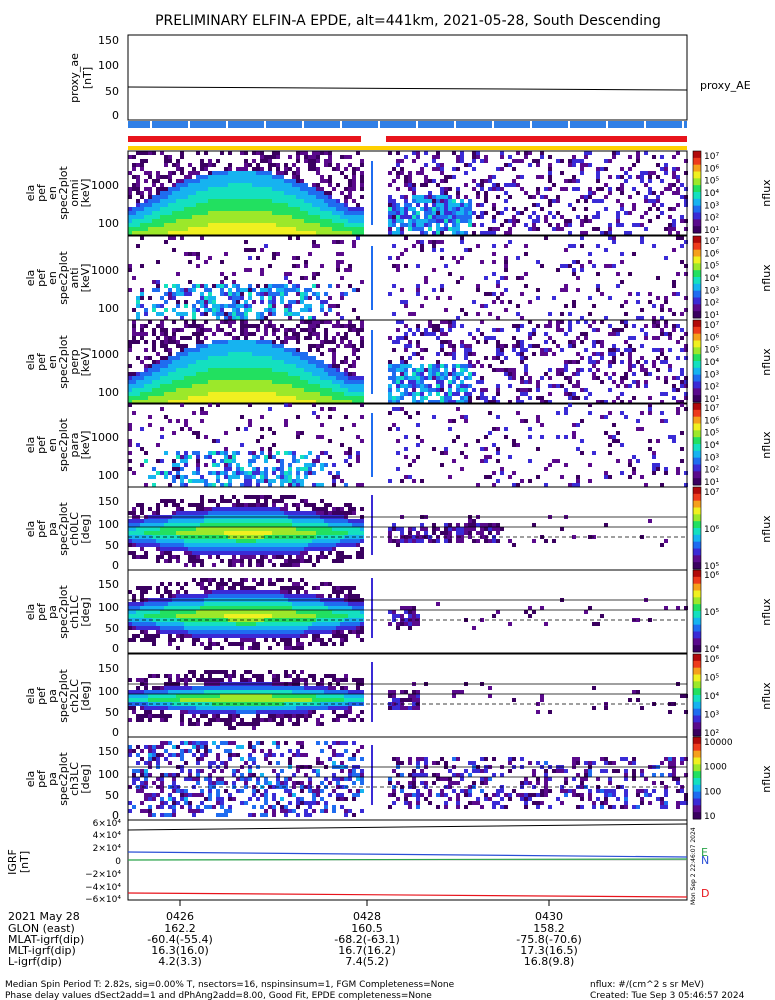 This screenshot has width=775, height=1000. Describe the element at coordinates (372, 193) in the screenshot. I see `spectrogram-strip` at that location.